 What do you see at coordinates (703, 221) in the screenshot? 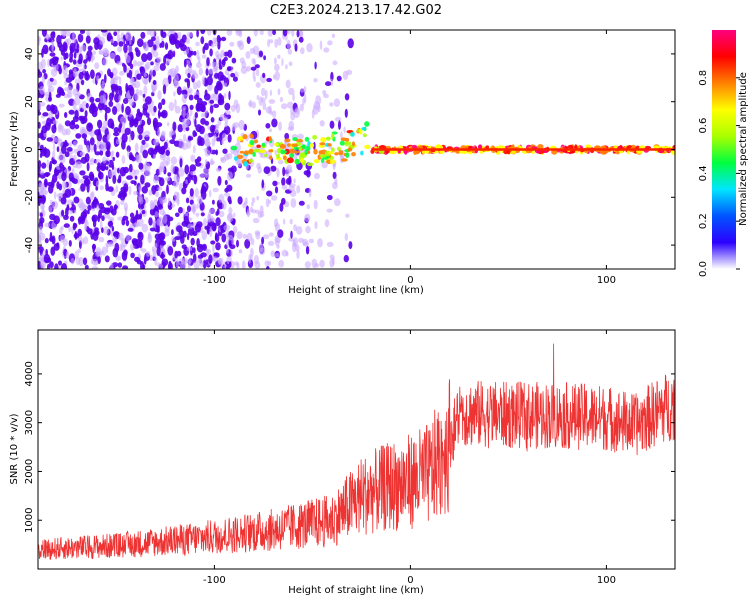
I see `colorbar-tick-label: 0.2` at bounding box center [703, 221].